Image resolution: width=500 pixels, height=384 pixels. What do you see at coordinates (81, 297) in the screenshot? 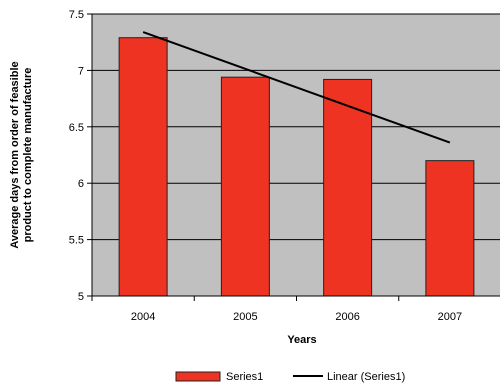
I see `y-tick-label: 5` at bounding box center [81, 297].